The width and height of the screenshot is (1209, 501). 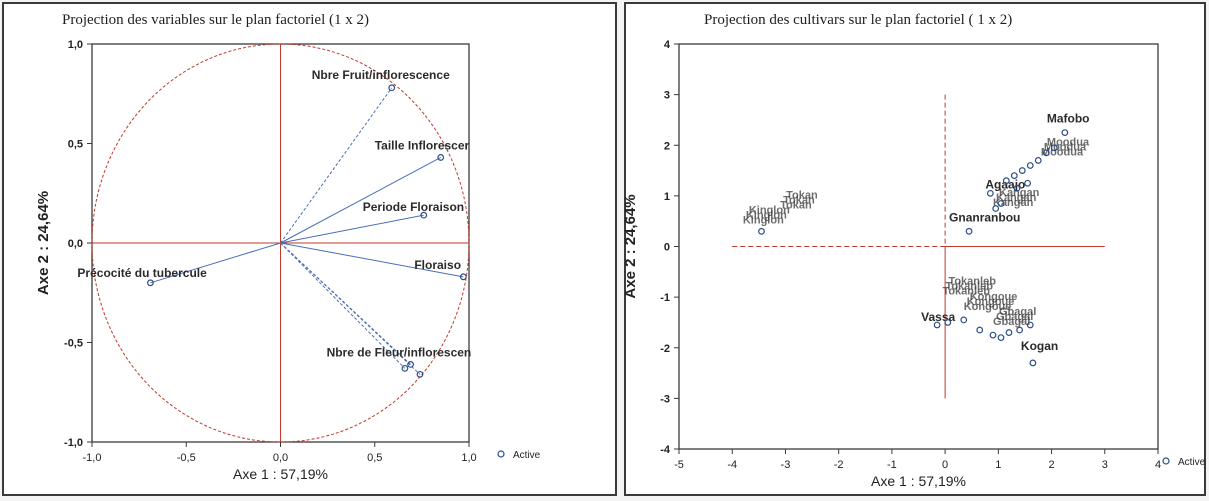 I want to click on y-tick-label: 0, so click(x=667, y=248).